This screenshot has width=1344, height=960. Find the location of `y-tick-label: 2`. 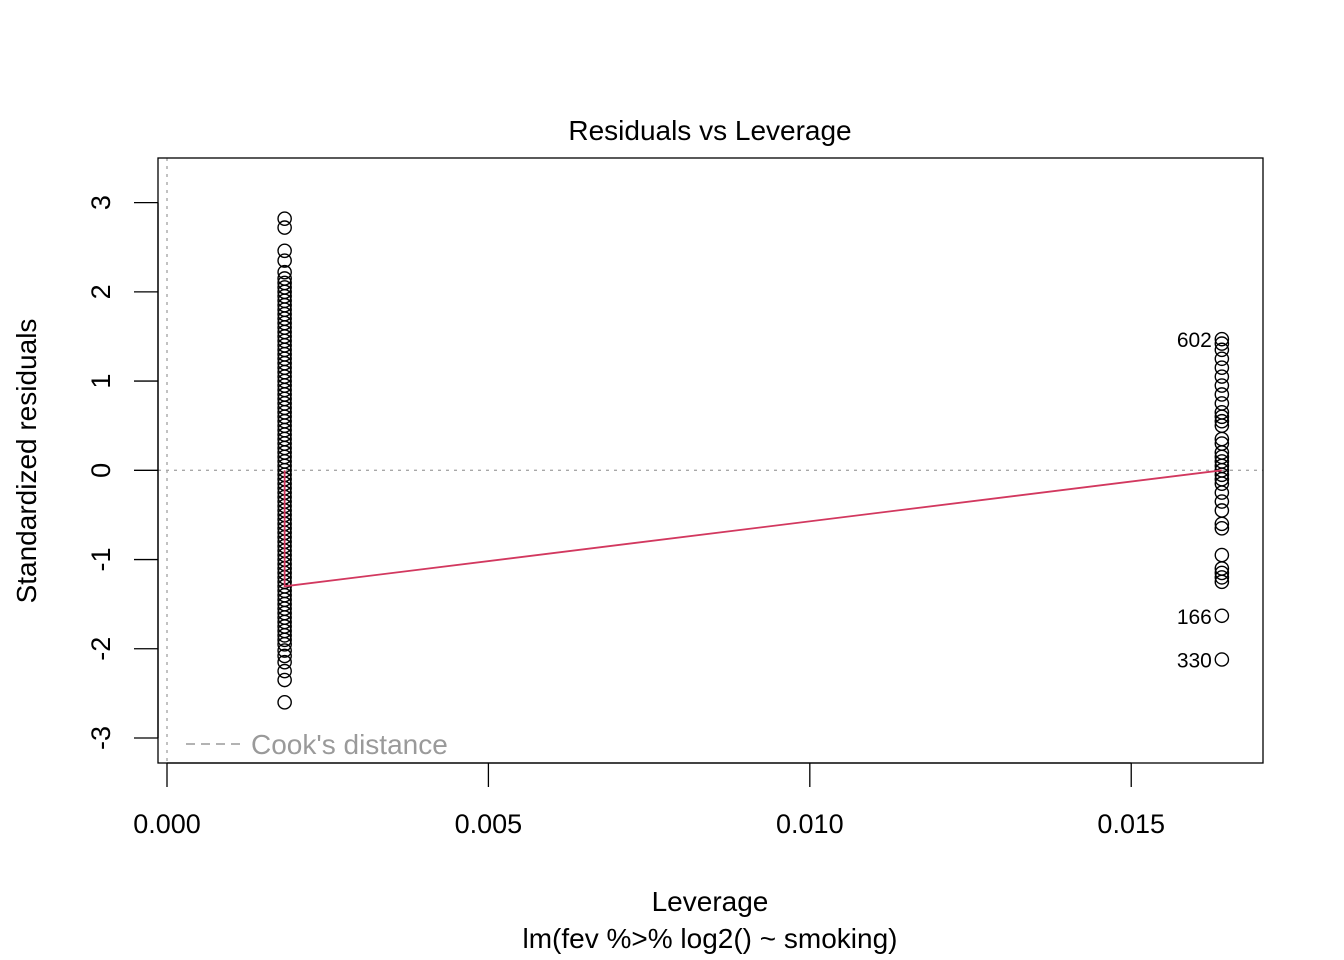

y-tick-label: 2 is located at coordinates (101, 291).